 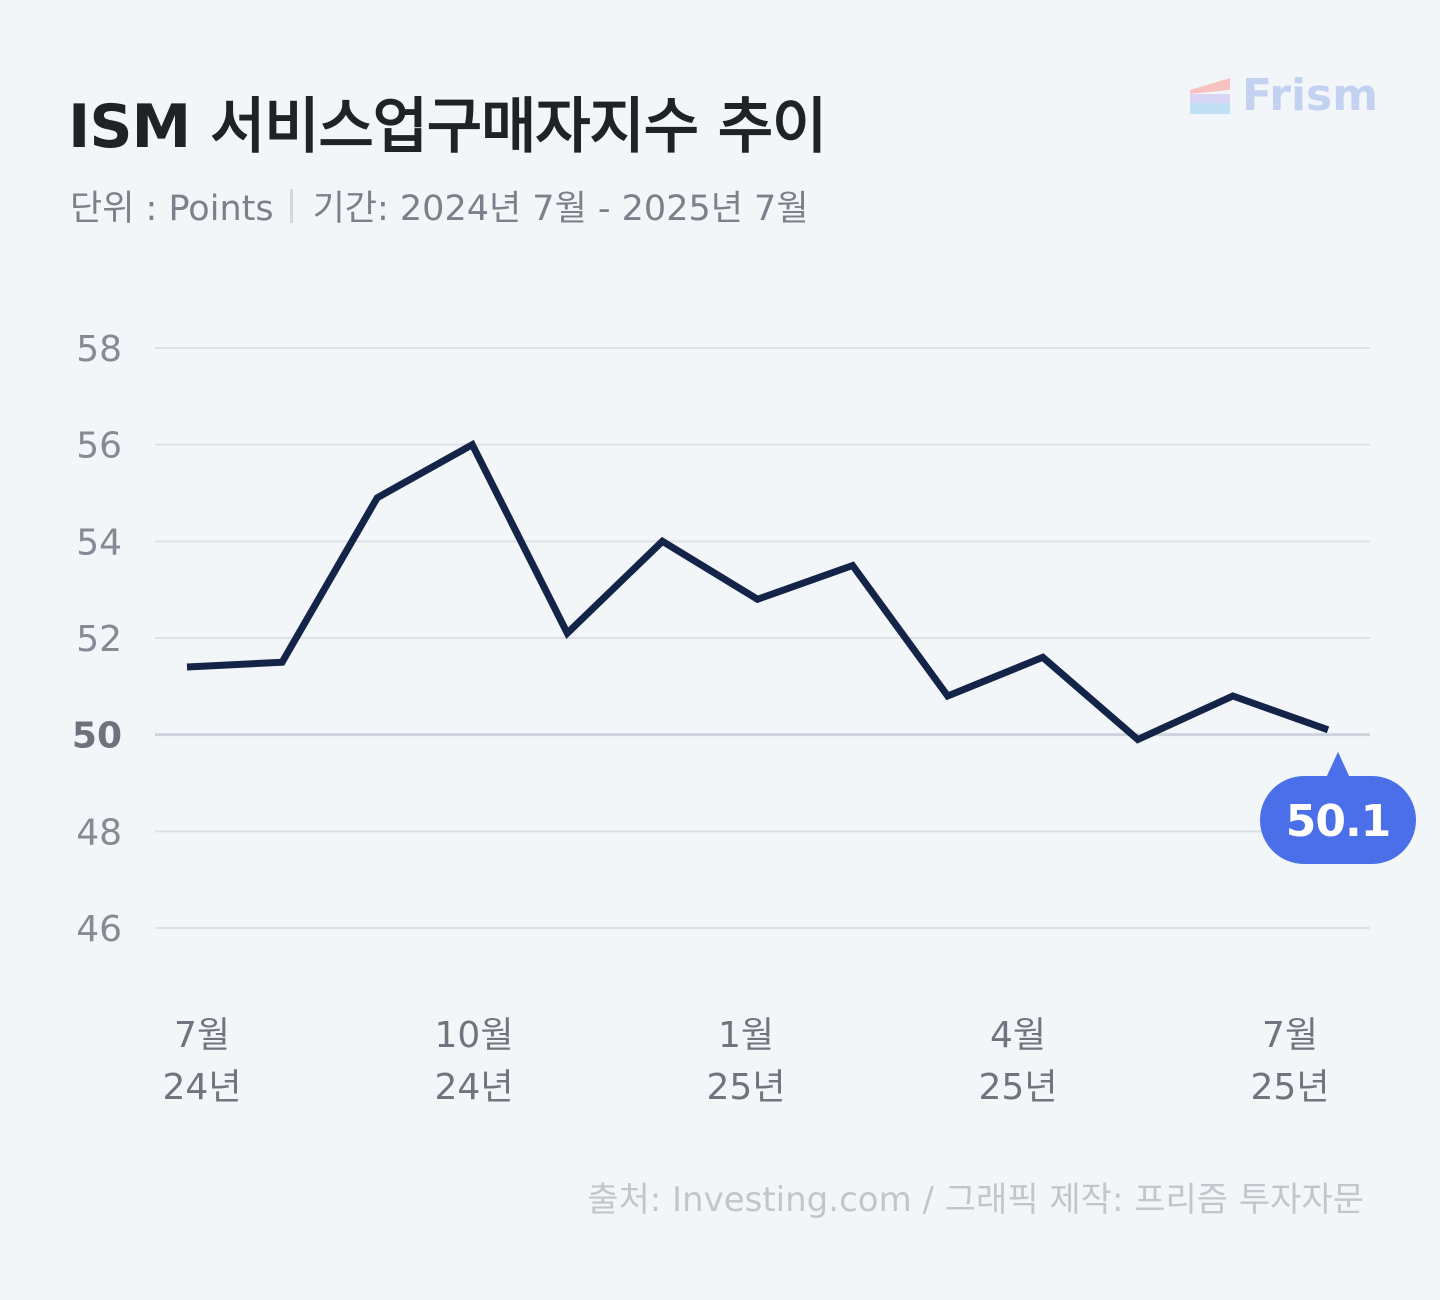 I want to click on brand-name: Frism, so click(x=1310, y=95).